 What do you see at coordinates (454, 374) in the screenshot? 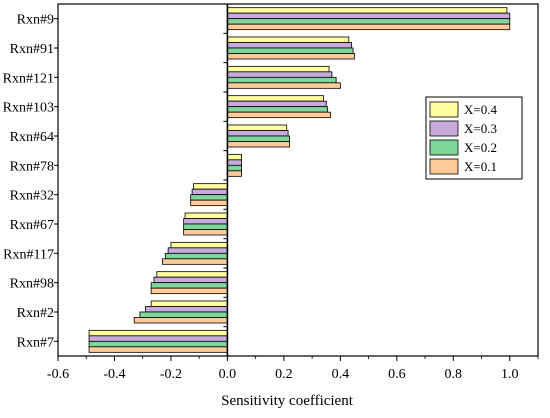
I see `x-tick-label: 0.8` at bounding box center [454, 374].